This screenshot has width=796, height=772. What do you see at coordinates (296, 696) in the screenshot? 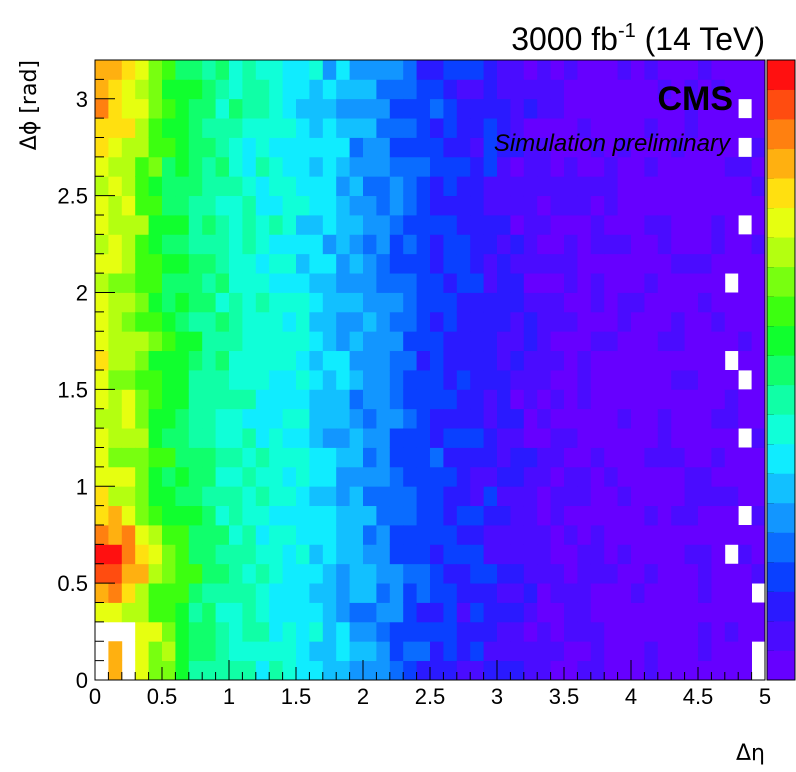
I see `x-tick-label: 1.5` at bounding box center [296, 696].